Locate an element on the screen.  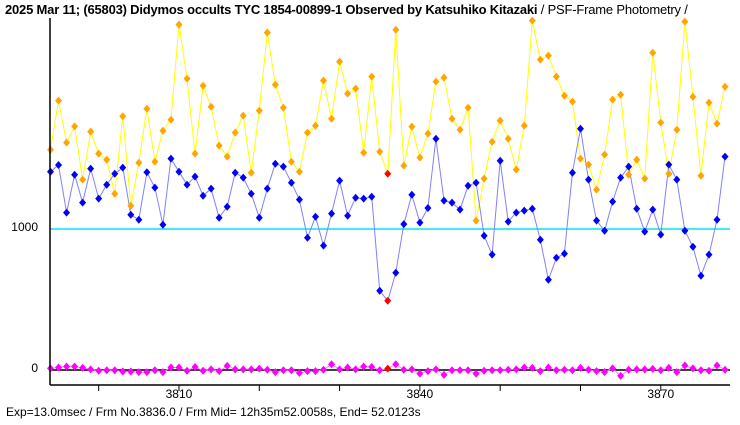
x-tick-label: 3870 is located at coordinates (660, 394).